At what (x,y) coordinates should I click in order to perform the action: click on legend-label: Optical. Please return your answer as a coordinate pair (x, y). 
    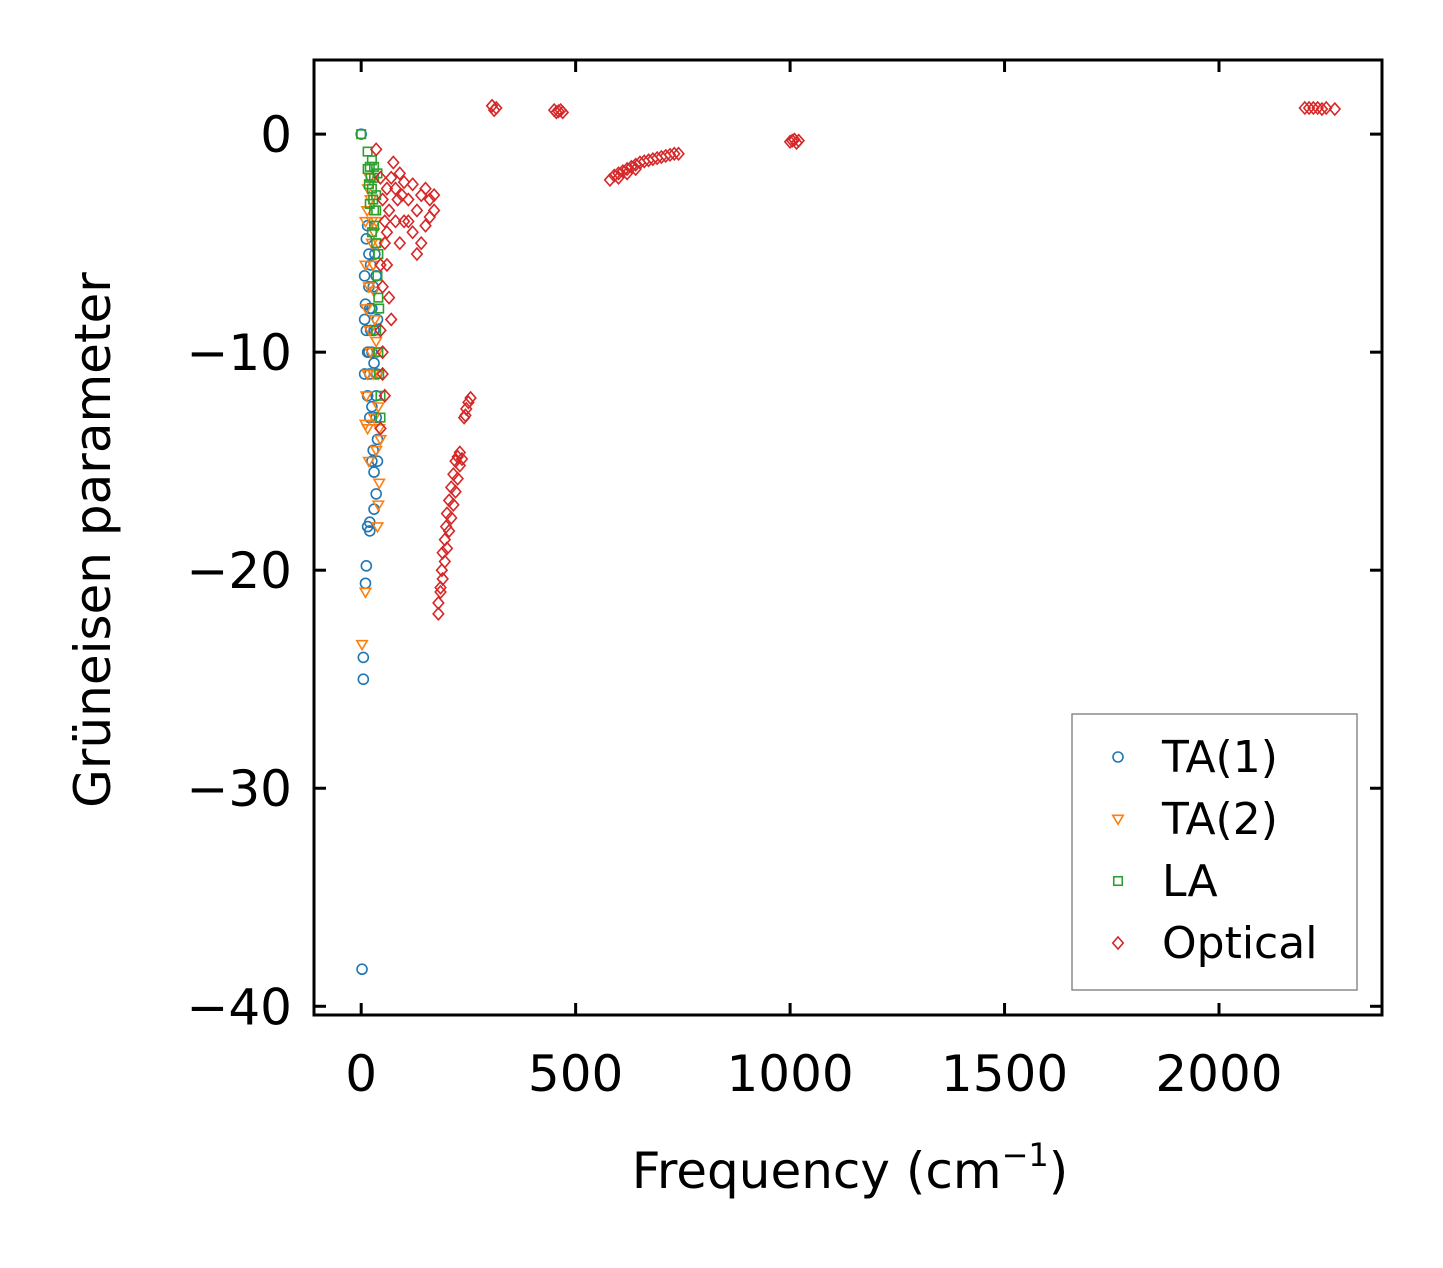
    Looking at the image, I should click on (1239, 943).